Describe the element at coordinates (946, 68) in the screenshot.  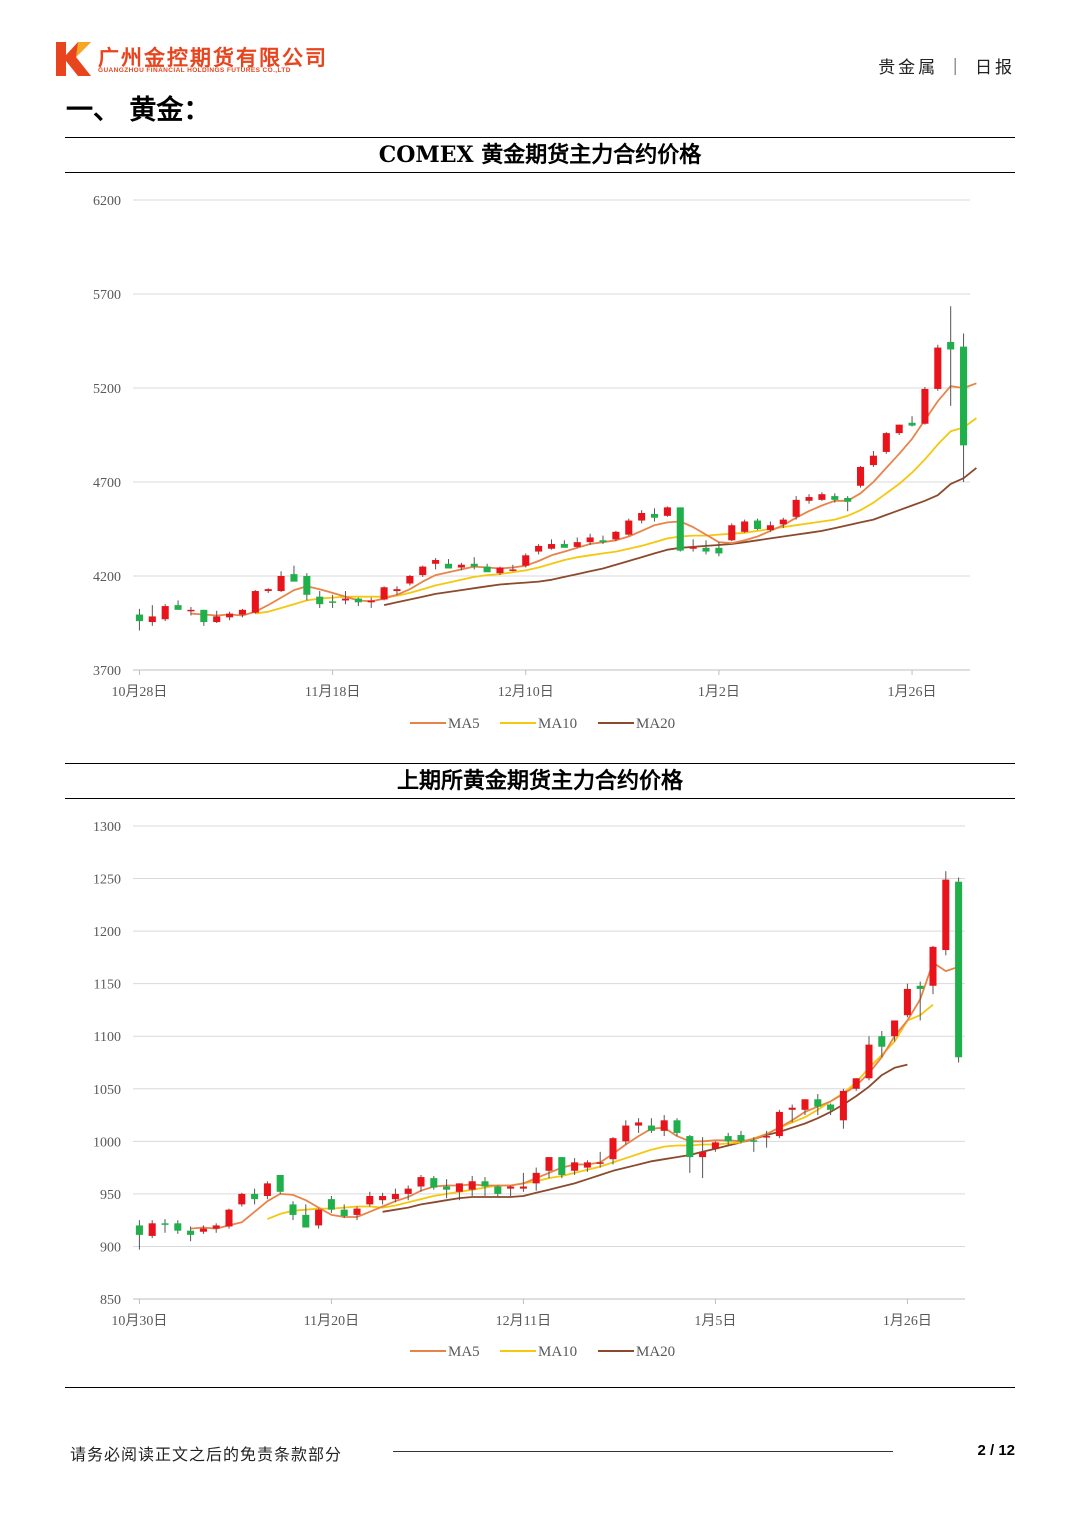
I see `report-category-tag: 贵金属 ｜ 日报` at that location.